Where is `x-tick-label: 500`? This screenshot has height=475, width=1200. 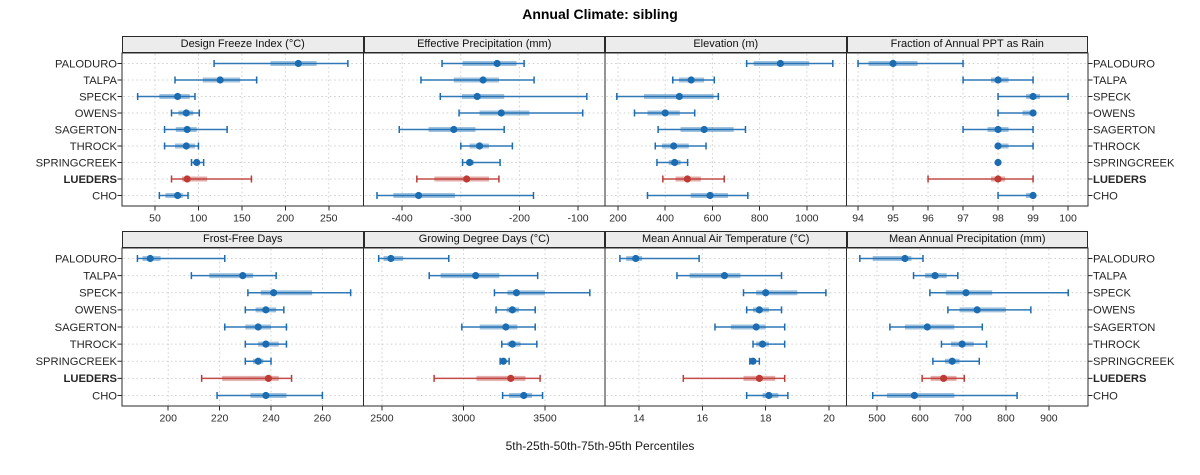
x-tick-label: 500 is located at coordinates (877, 419).